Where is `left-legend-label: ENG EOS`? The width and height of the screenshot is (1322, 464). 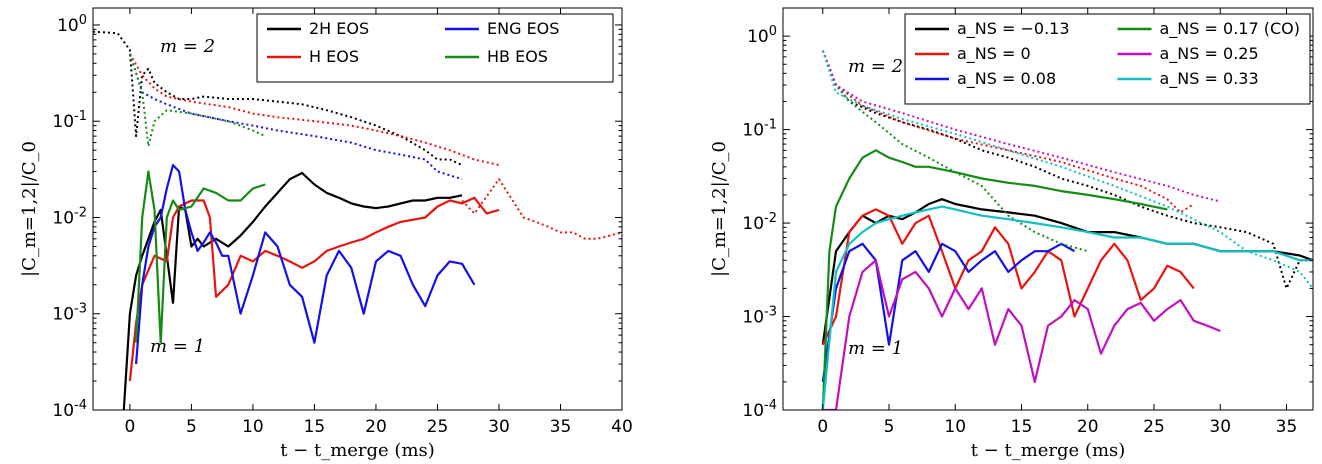 left-legend-label: ENG EOS is located at coordinates (523, 28).